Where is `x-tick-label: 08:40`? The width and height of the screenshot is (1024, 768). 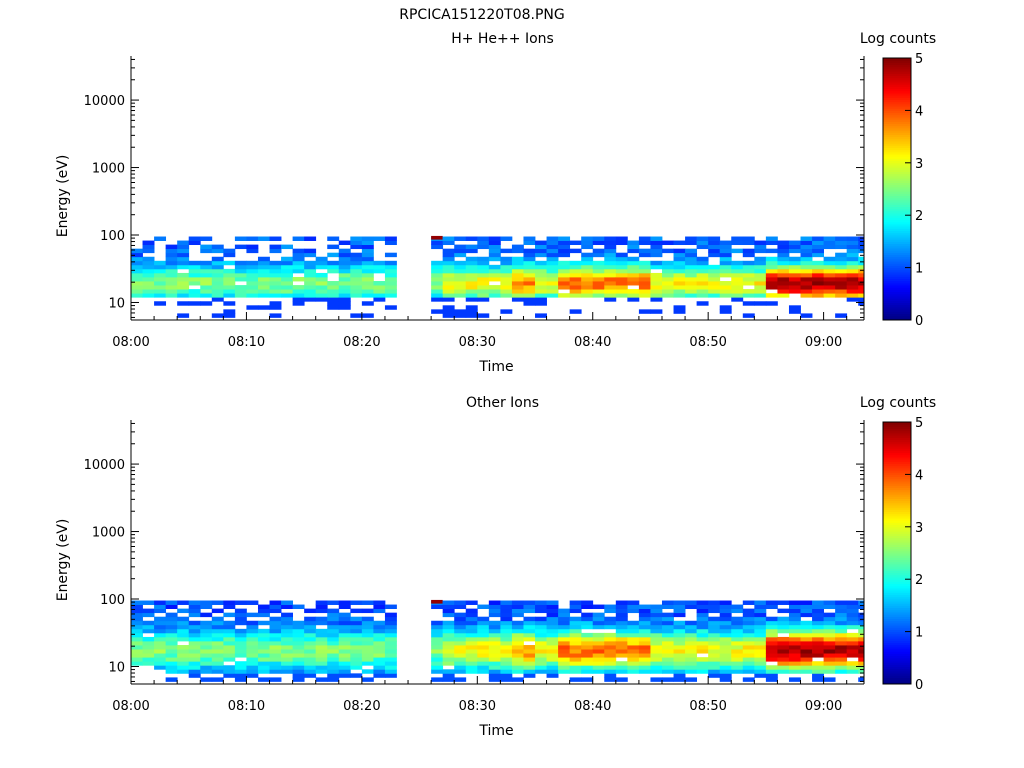
x-tick-label: 08:40 is located at coordinates (592, 342).